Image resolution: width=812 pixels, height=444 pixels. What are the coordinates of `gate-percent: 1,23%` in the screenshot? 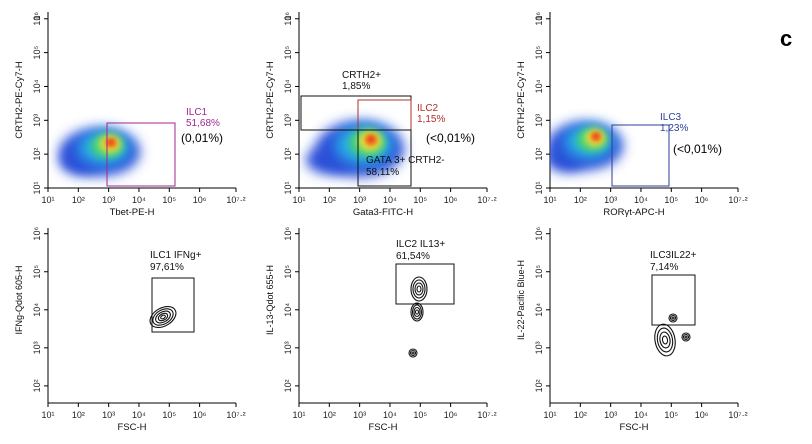 It's located at (674, 128).